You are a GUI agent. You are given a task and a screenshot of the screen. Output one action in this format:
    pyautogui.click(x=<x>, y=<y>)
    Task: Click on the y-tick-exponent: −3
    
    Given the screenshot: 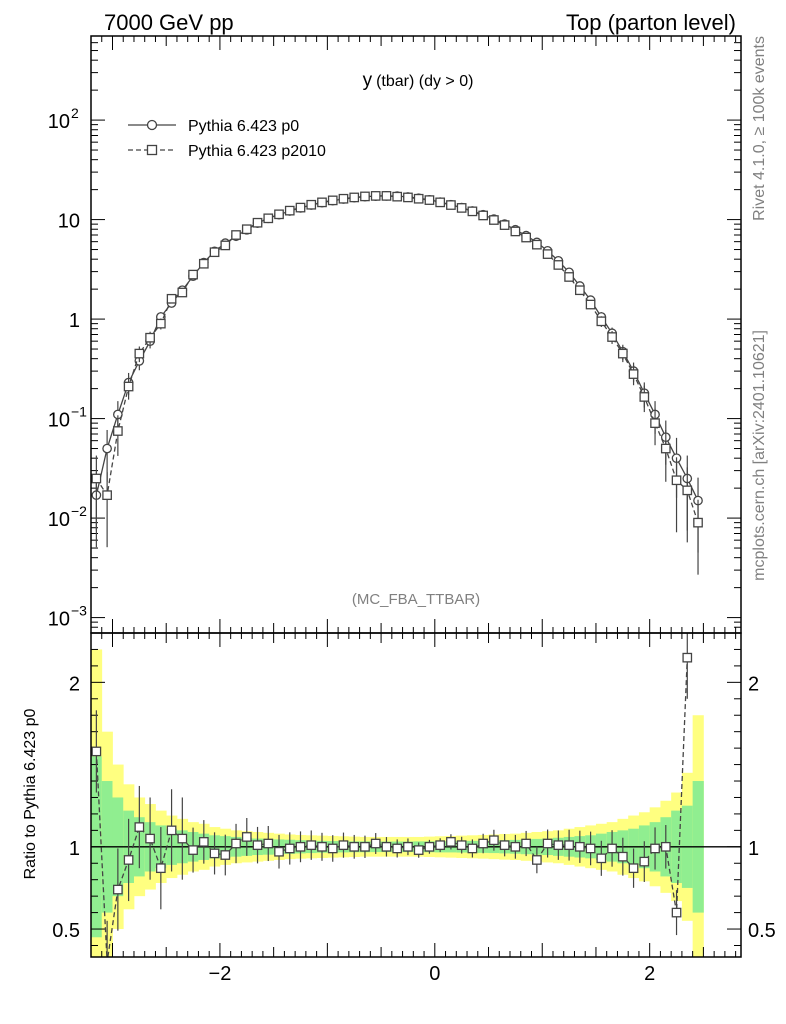 What is the action you would take?
    pyautogui.click(x=79, y=611)
    